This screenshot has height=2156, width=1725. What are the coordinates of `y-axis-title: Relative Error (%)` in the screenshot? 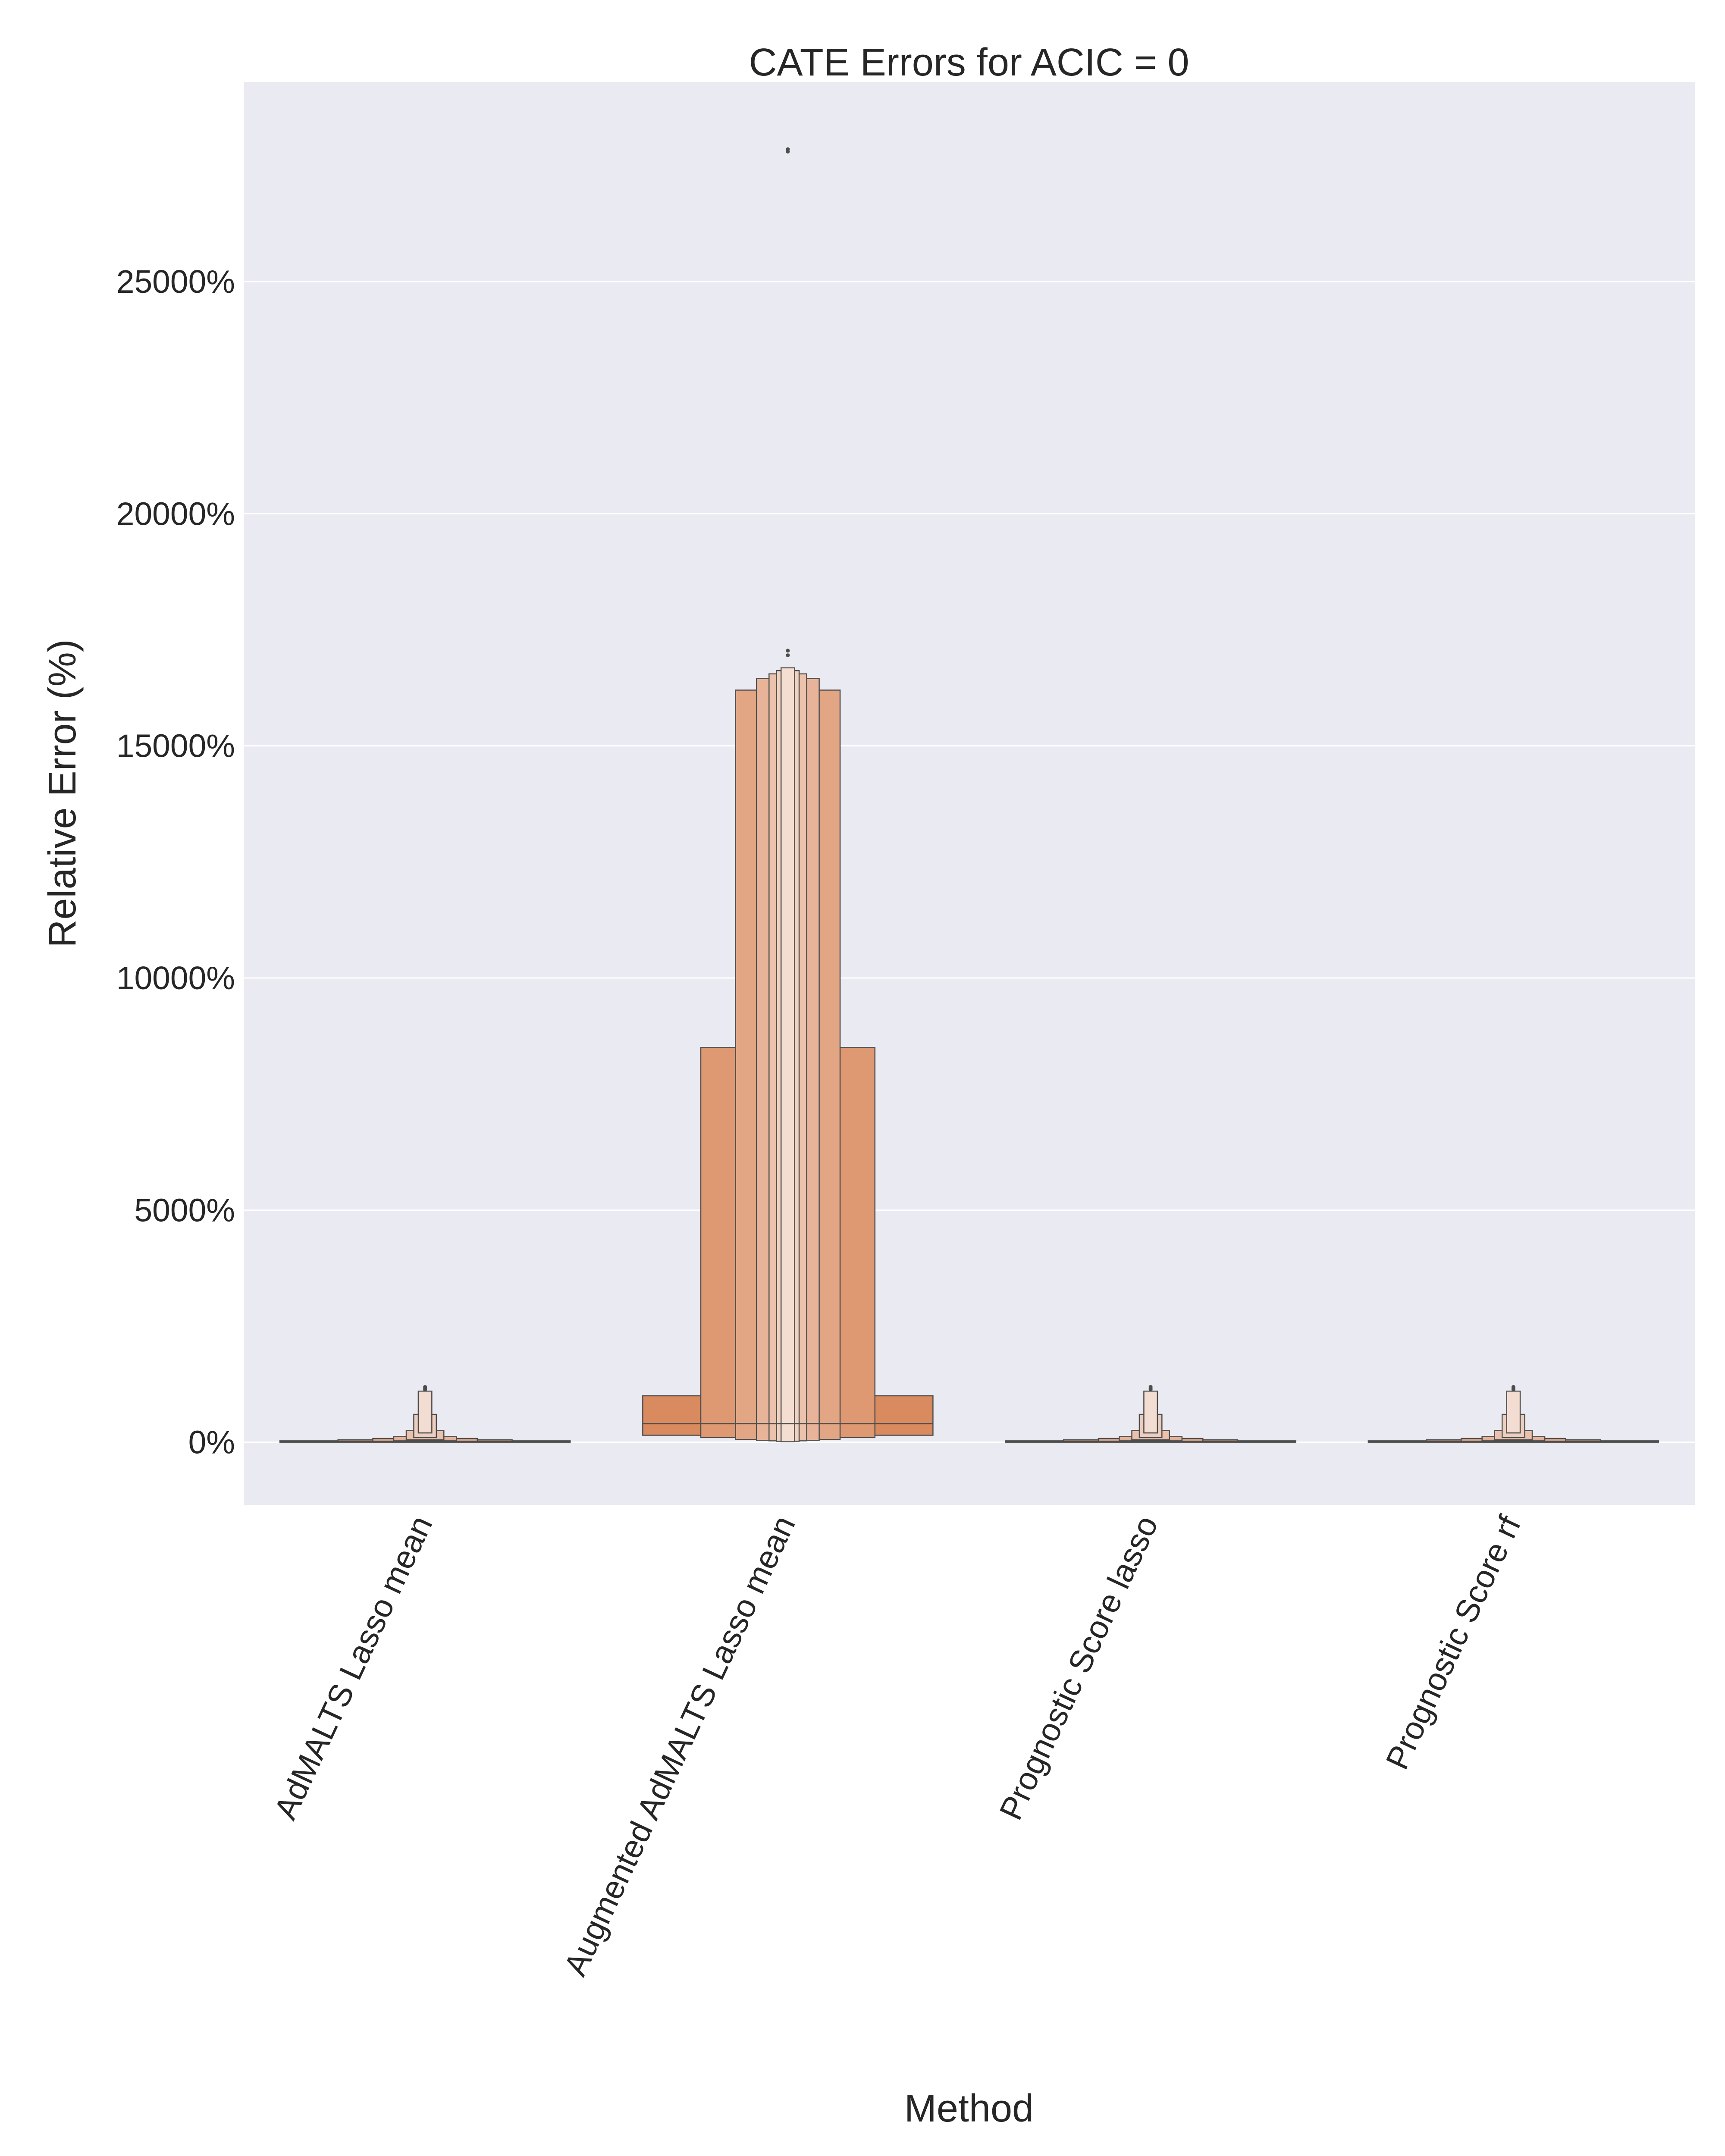 It's located at (63, 793).